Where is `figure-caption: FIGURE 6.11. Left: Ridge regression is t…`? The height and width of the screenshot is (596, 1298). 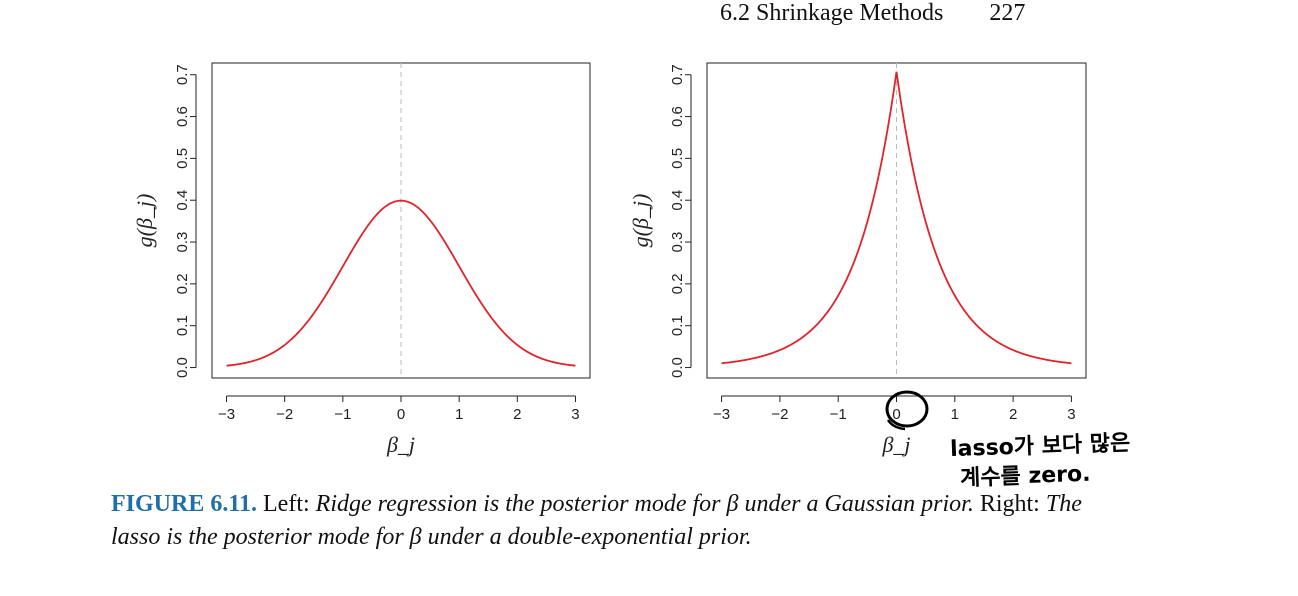
figure-caption: FIGURE 6.11. Left: Ridge regression is t… is located at coordinates (616, 521).